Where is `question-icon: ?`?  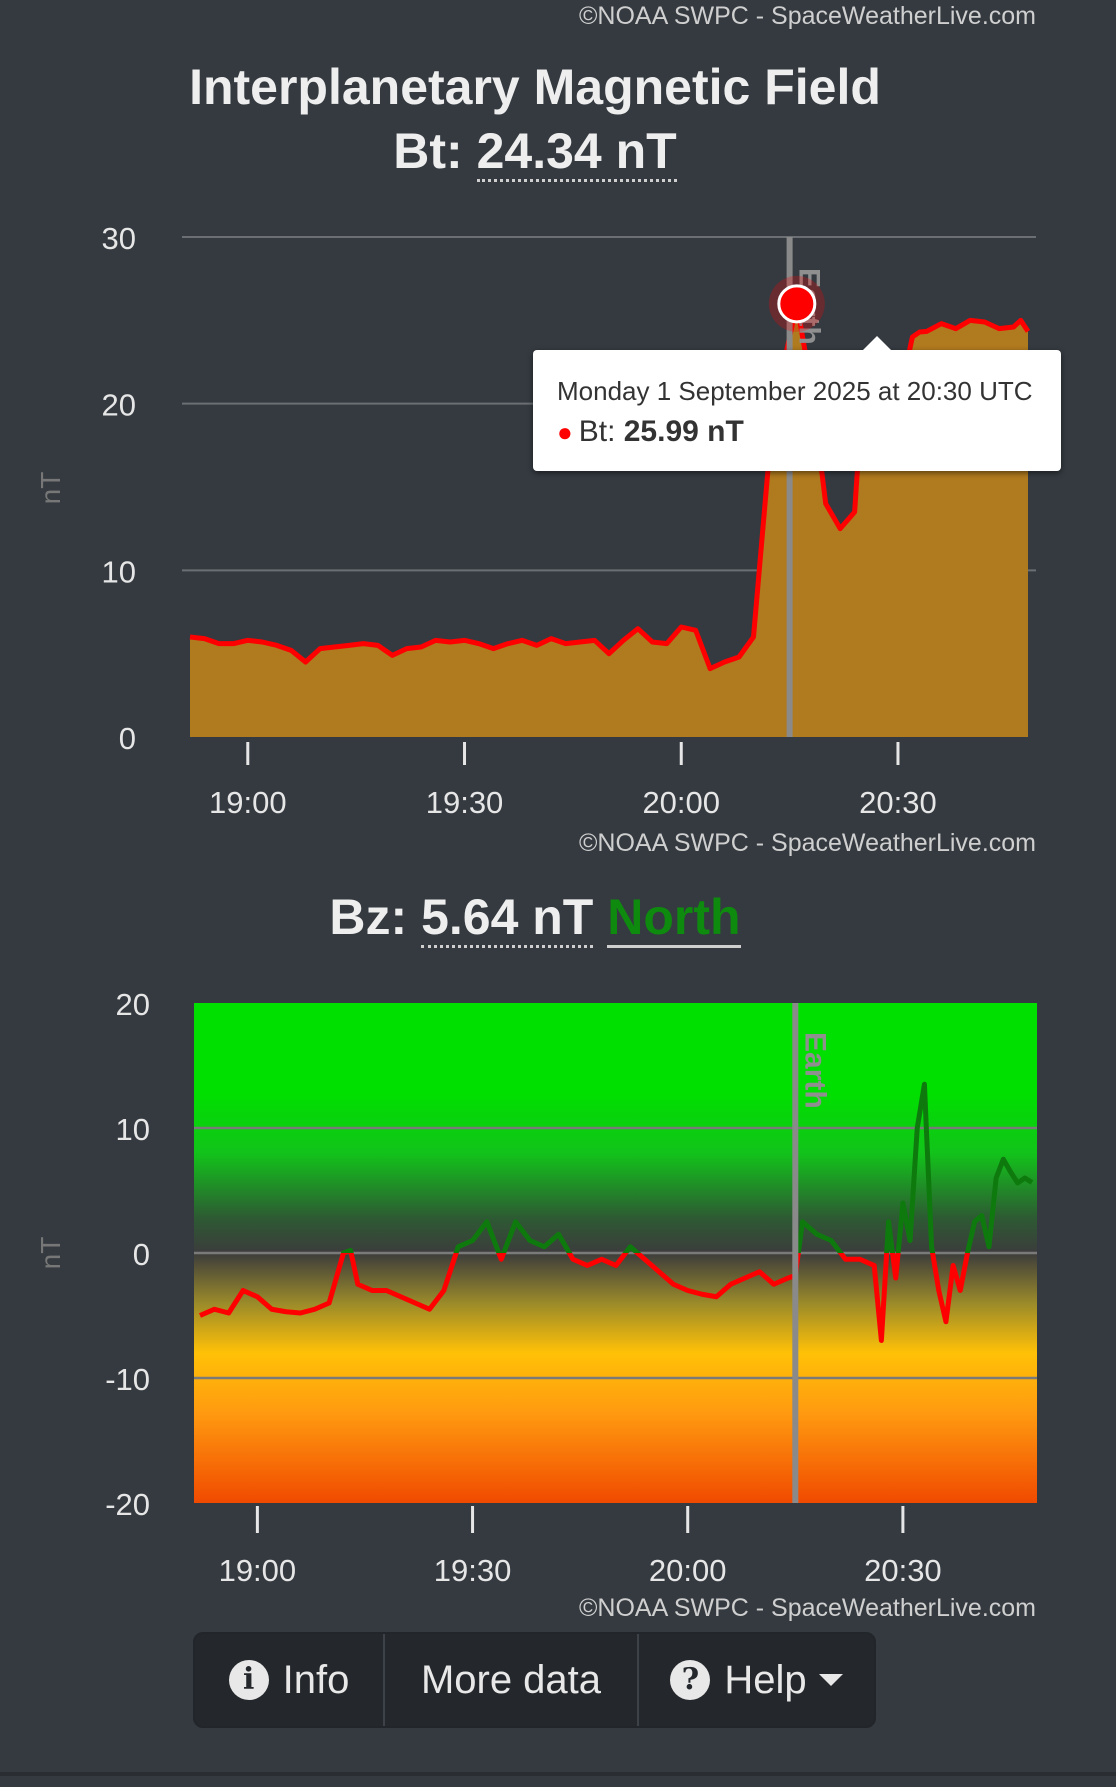
question-icon: ? is located at coordinates (690, 1680).